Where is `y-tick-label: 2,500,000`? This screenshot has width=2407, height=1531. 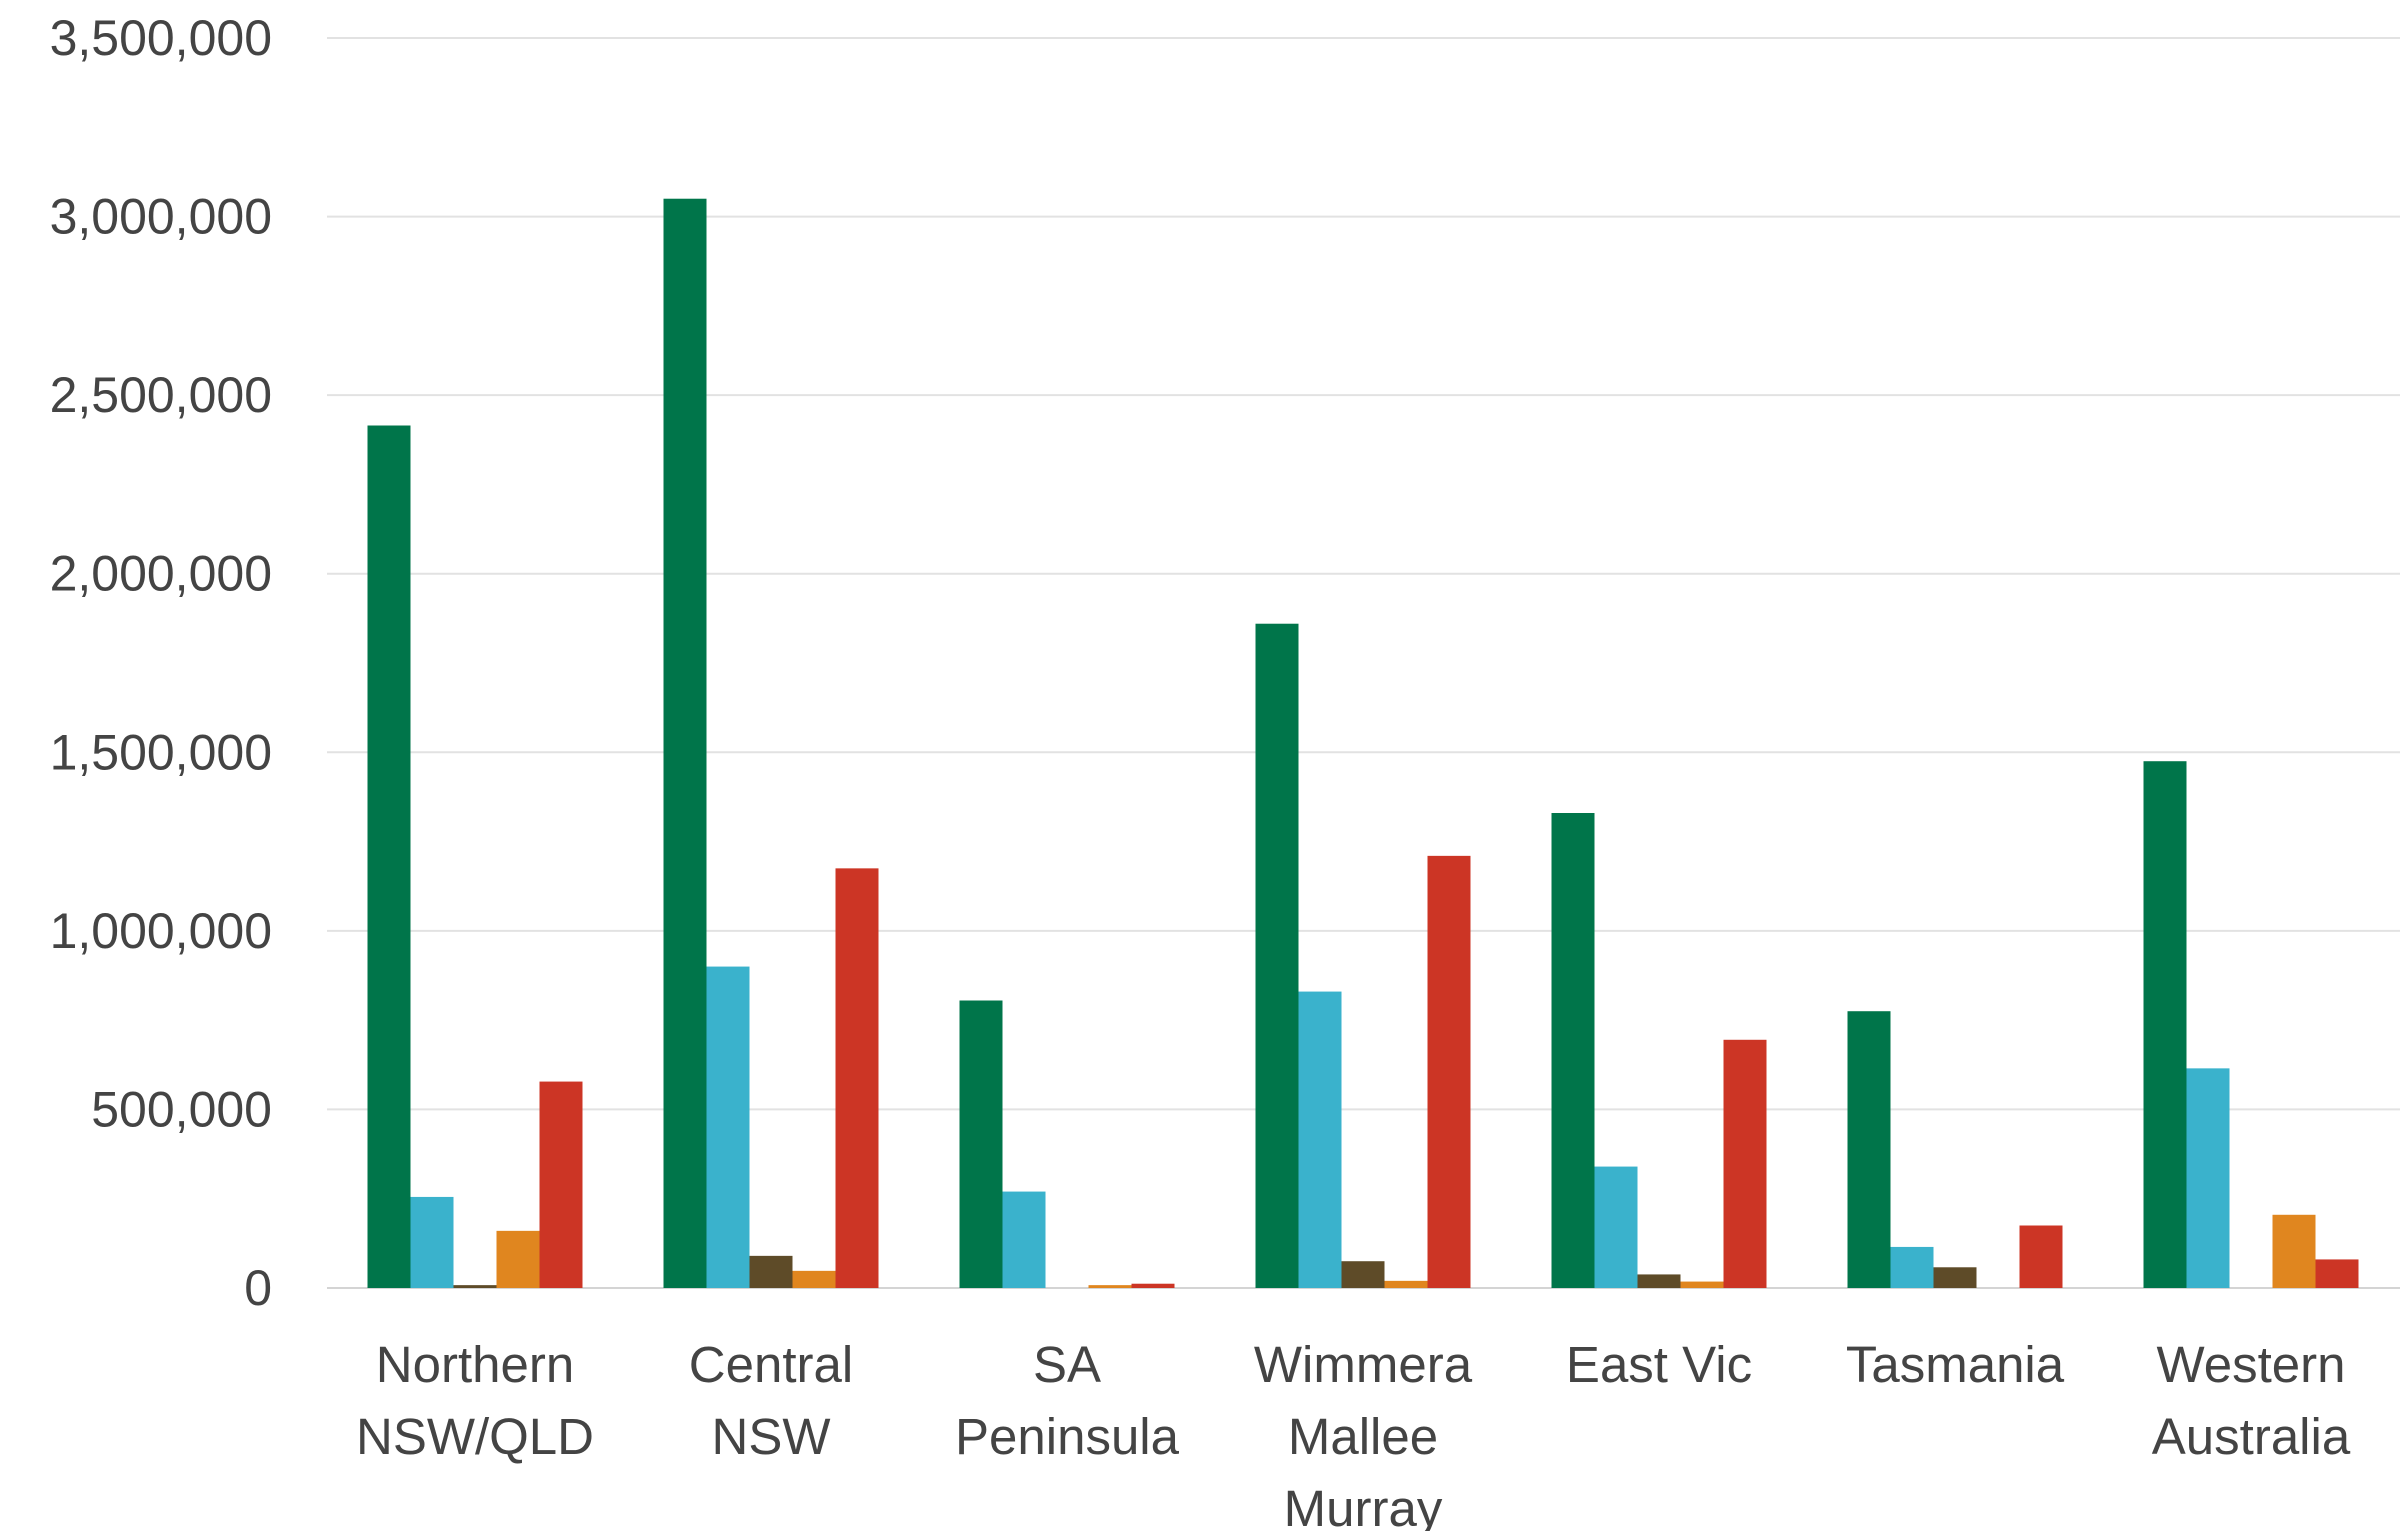 y-tick-label: 2,500,000 is located at coordinates (161, 395).